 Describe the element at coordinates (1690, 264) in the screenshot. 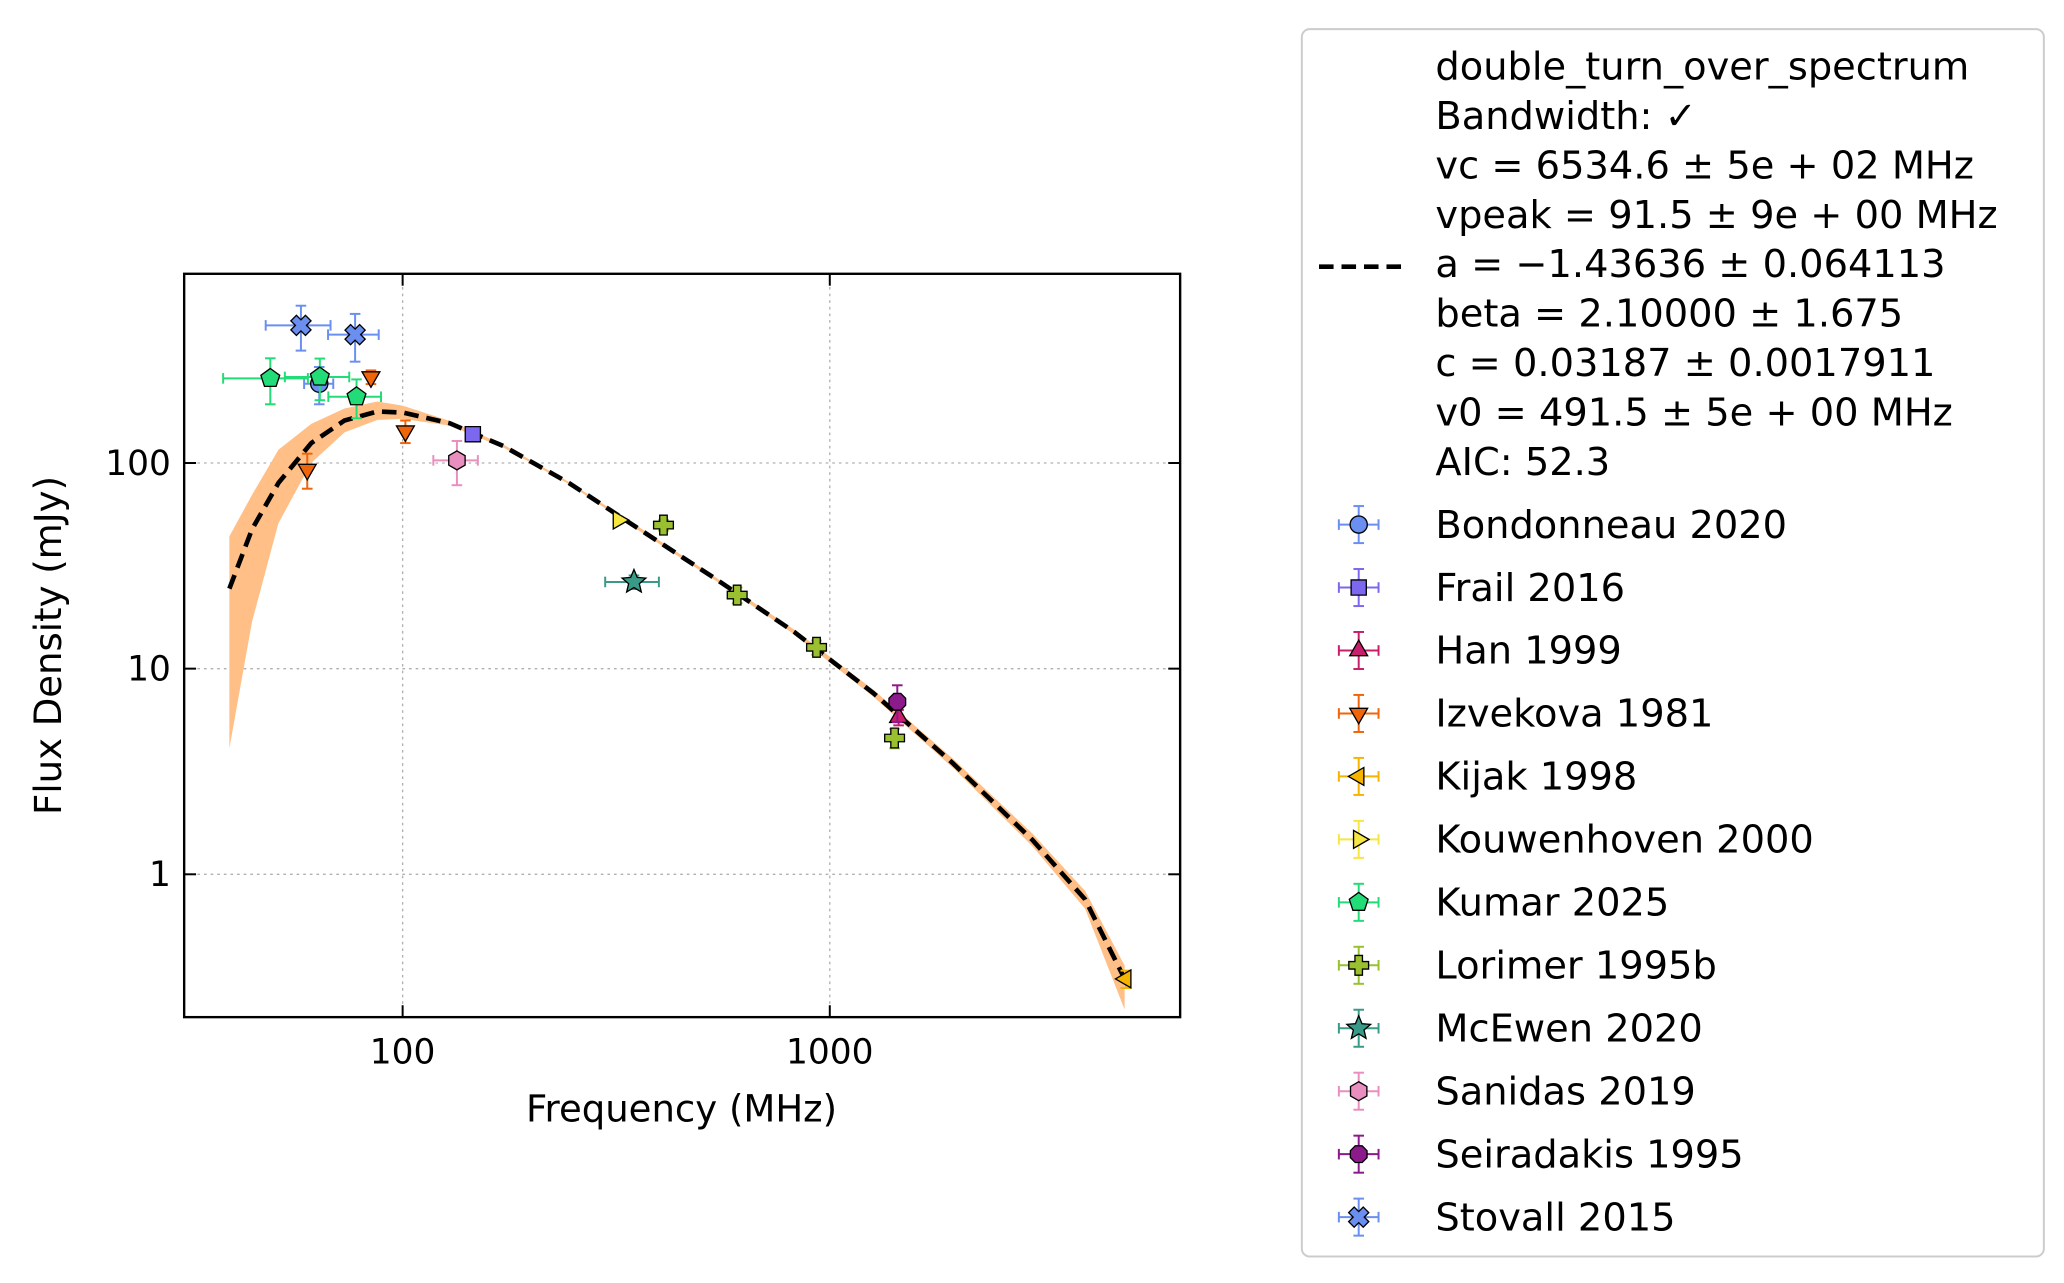

I see `legend-label: a = −1.43636 ± 0.064113` at that location.